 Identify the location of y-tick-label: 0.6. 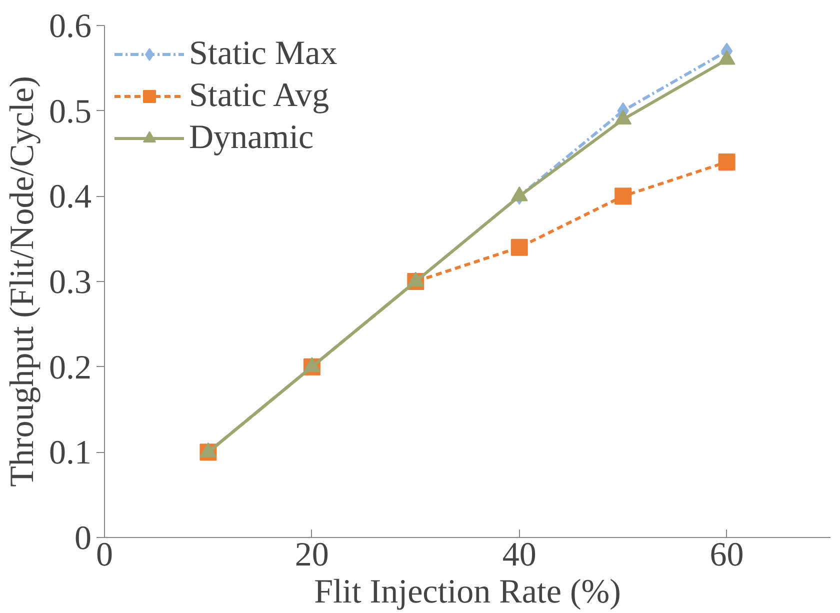
(70, 26).